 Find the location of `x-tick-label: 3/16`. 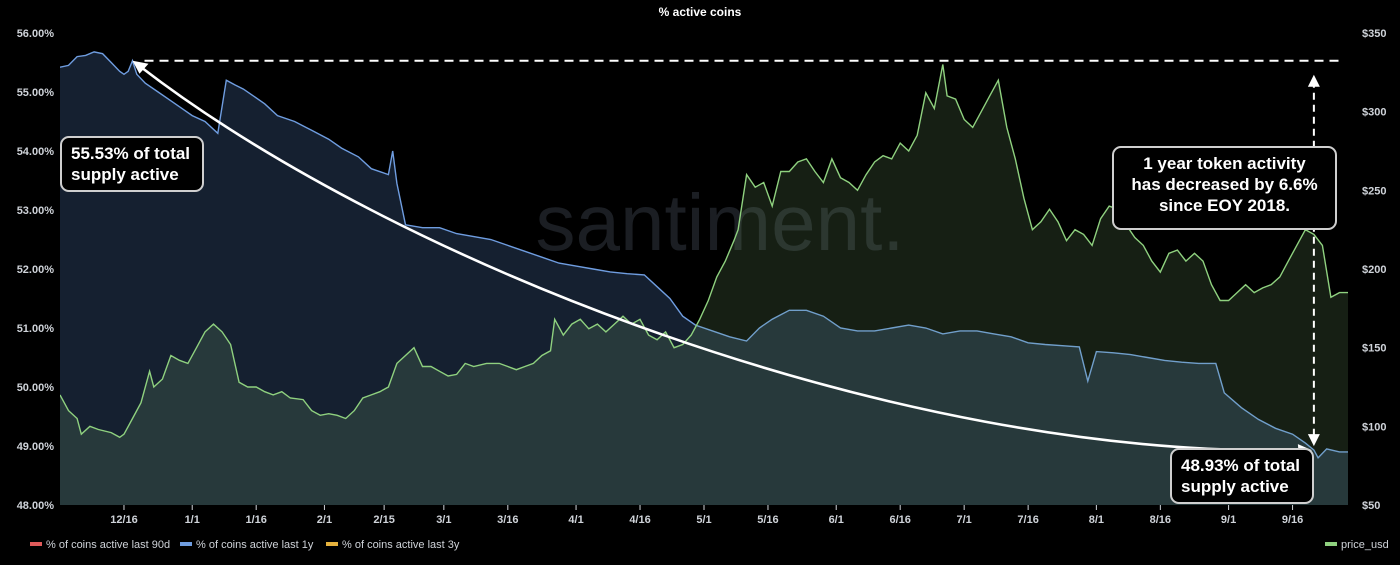

x-tick-label: 3/16 is located at coordinates (507, 520).